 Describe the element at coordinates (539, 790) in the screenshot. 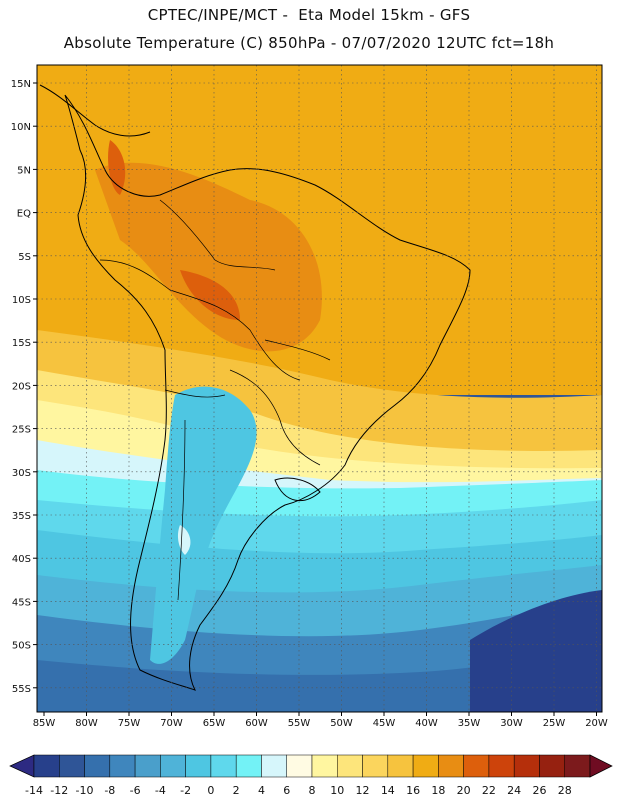

I see `colorbar-label: 26` at that location.